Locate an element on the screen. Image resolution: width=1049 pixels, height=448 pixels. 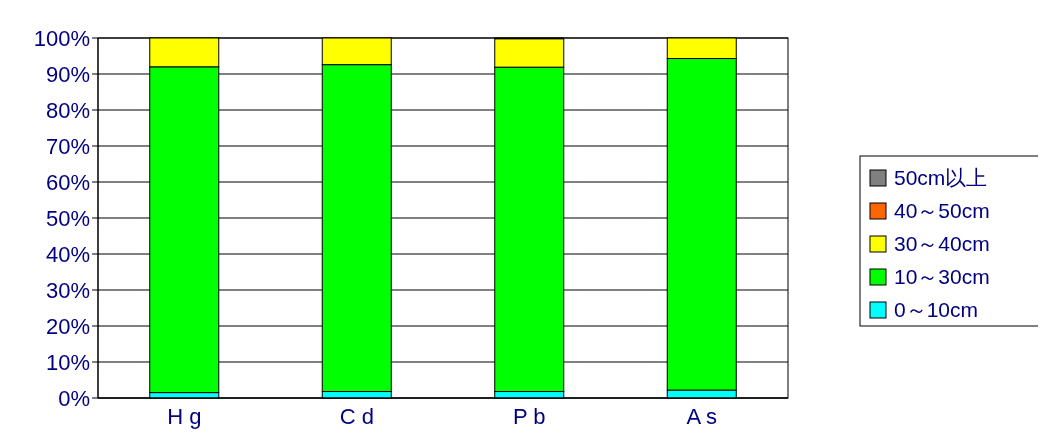
legend-label: 50cm以上 is located at coordinates (941, 178).